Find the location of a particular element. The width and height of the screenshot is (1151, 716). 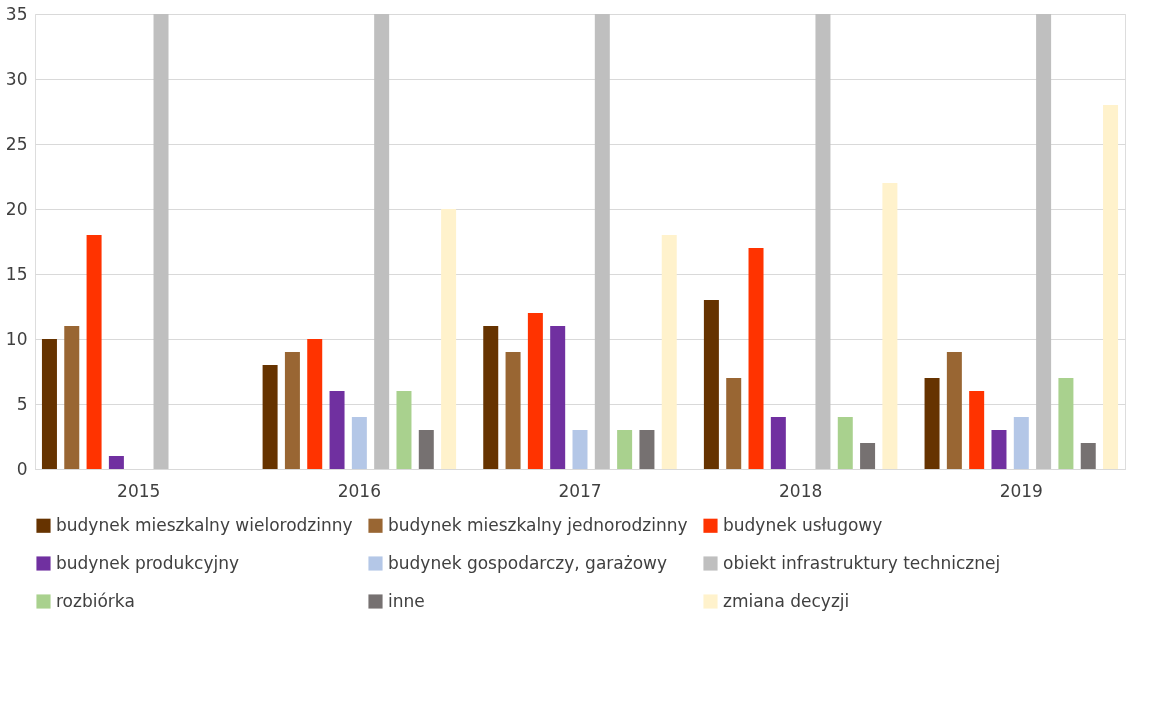

legend-label: budynek usługowy is located at coordinates (803, 524).